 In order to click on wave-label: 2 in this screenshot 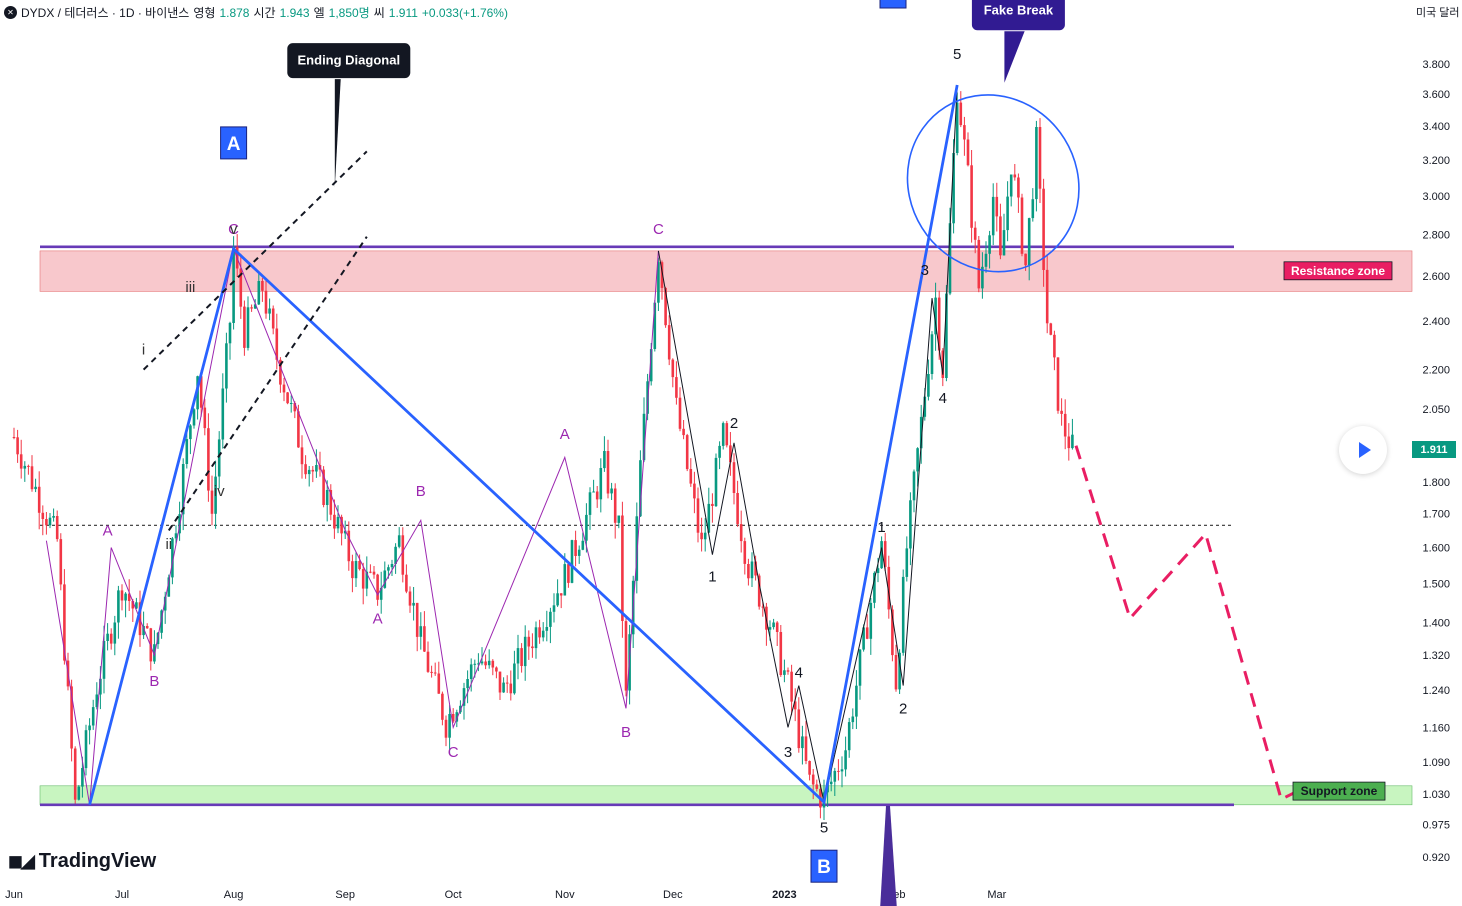, I will do `click(734, 423)`.